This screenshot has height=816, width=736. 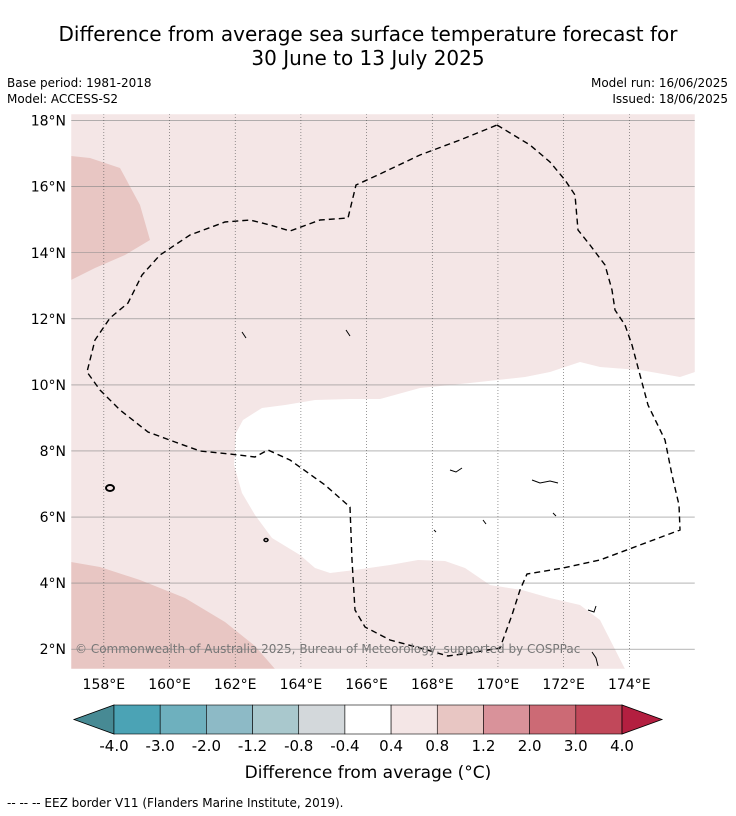 What do you see at coordinates (391, 746) in the screenshot?
I see `colorbar-tick-label: 0.4` at bounding box center [391, 746].